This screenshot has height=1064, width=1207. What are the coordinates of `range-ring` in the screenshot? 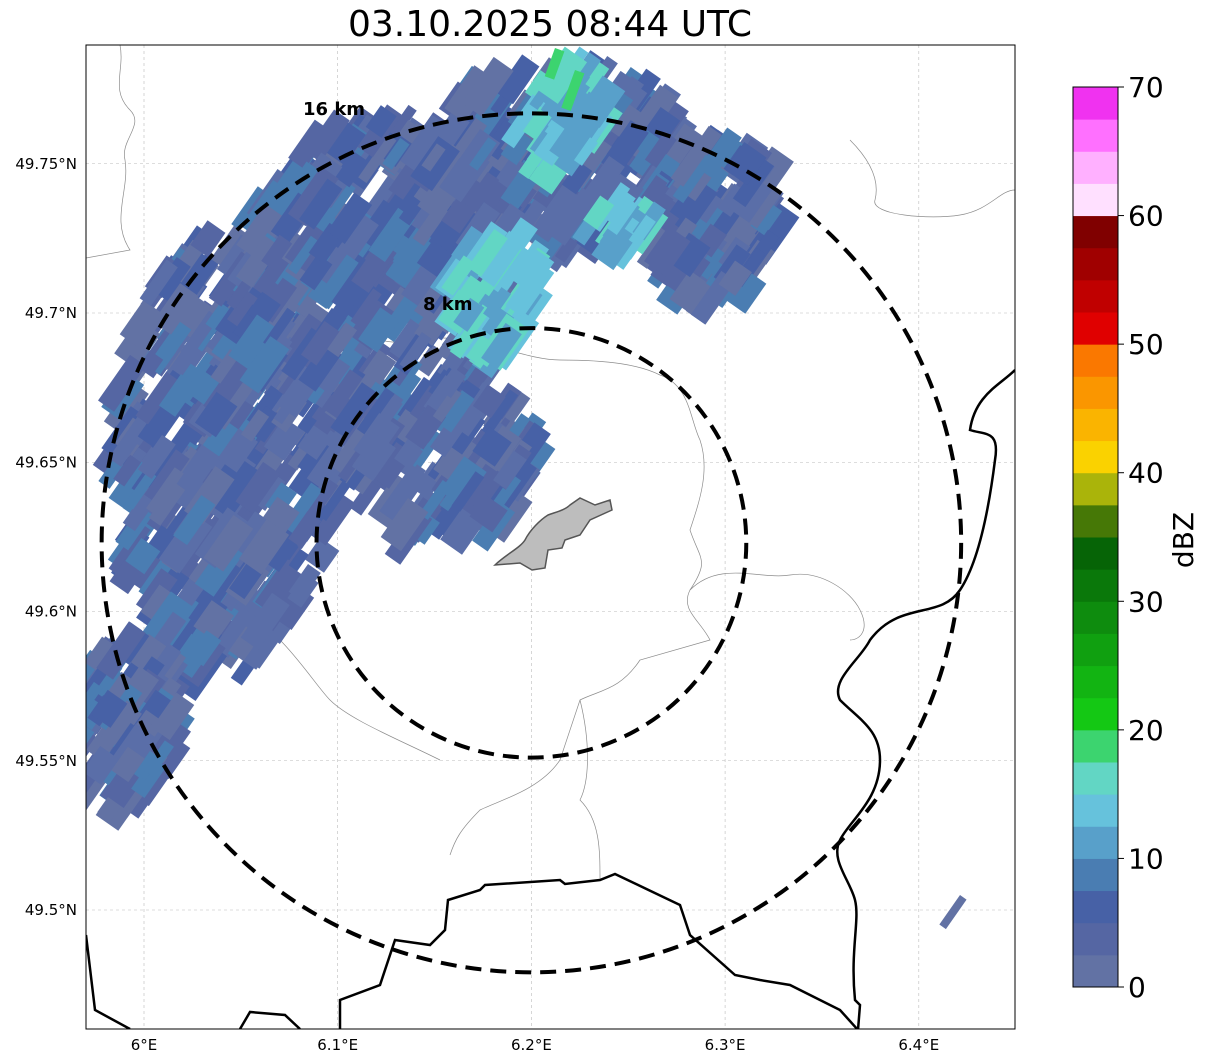 It's located at (531, 543).